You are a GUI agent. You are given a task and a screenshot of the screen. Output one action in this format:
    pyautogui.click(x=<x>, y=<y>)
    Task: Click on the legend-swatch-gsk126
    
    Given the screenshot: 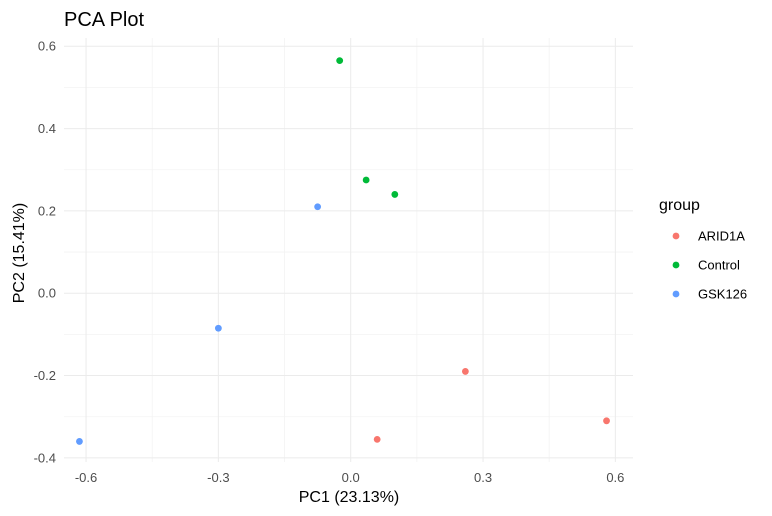 What is the action you would take?
    pyautogui.click(x=676, y=294)
    